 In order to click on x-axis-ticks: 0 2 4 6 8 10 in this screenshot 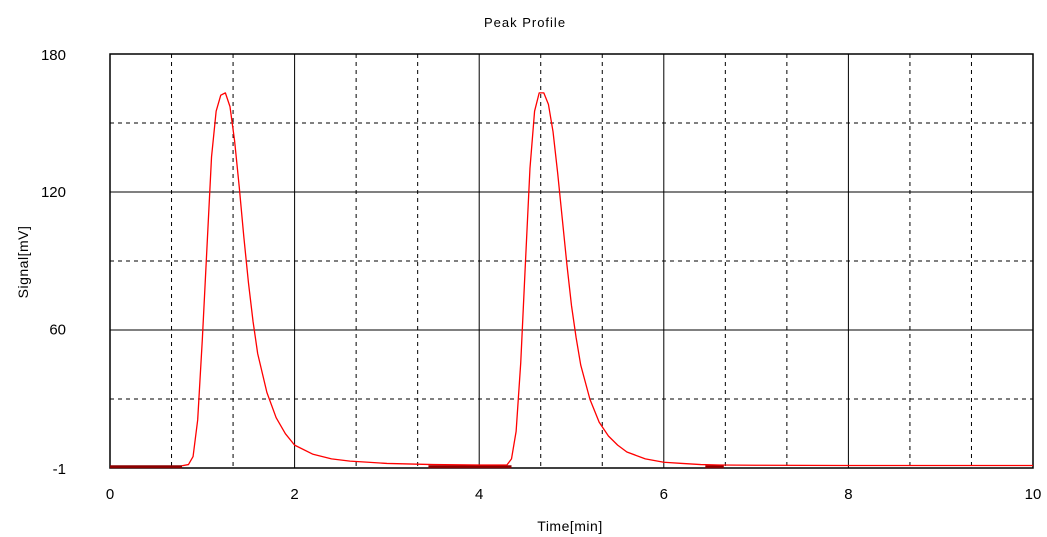, I will do `click(574, 494)`.